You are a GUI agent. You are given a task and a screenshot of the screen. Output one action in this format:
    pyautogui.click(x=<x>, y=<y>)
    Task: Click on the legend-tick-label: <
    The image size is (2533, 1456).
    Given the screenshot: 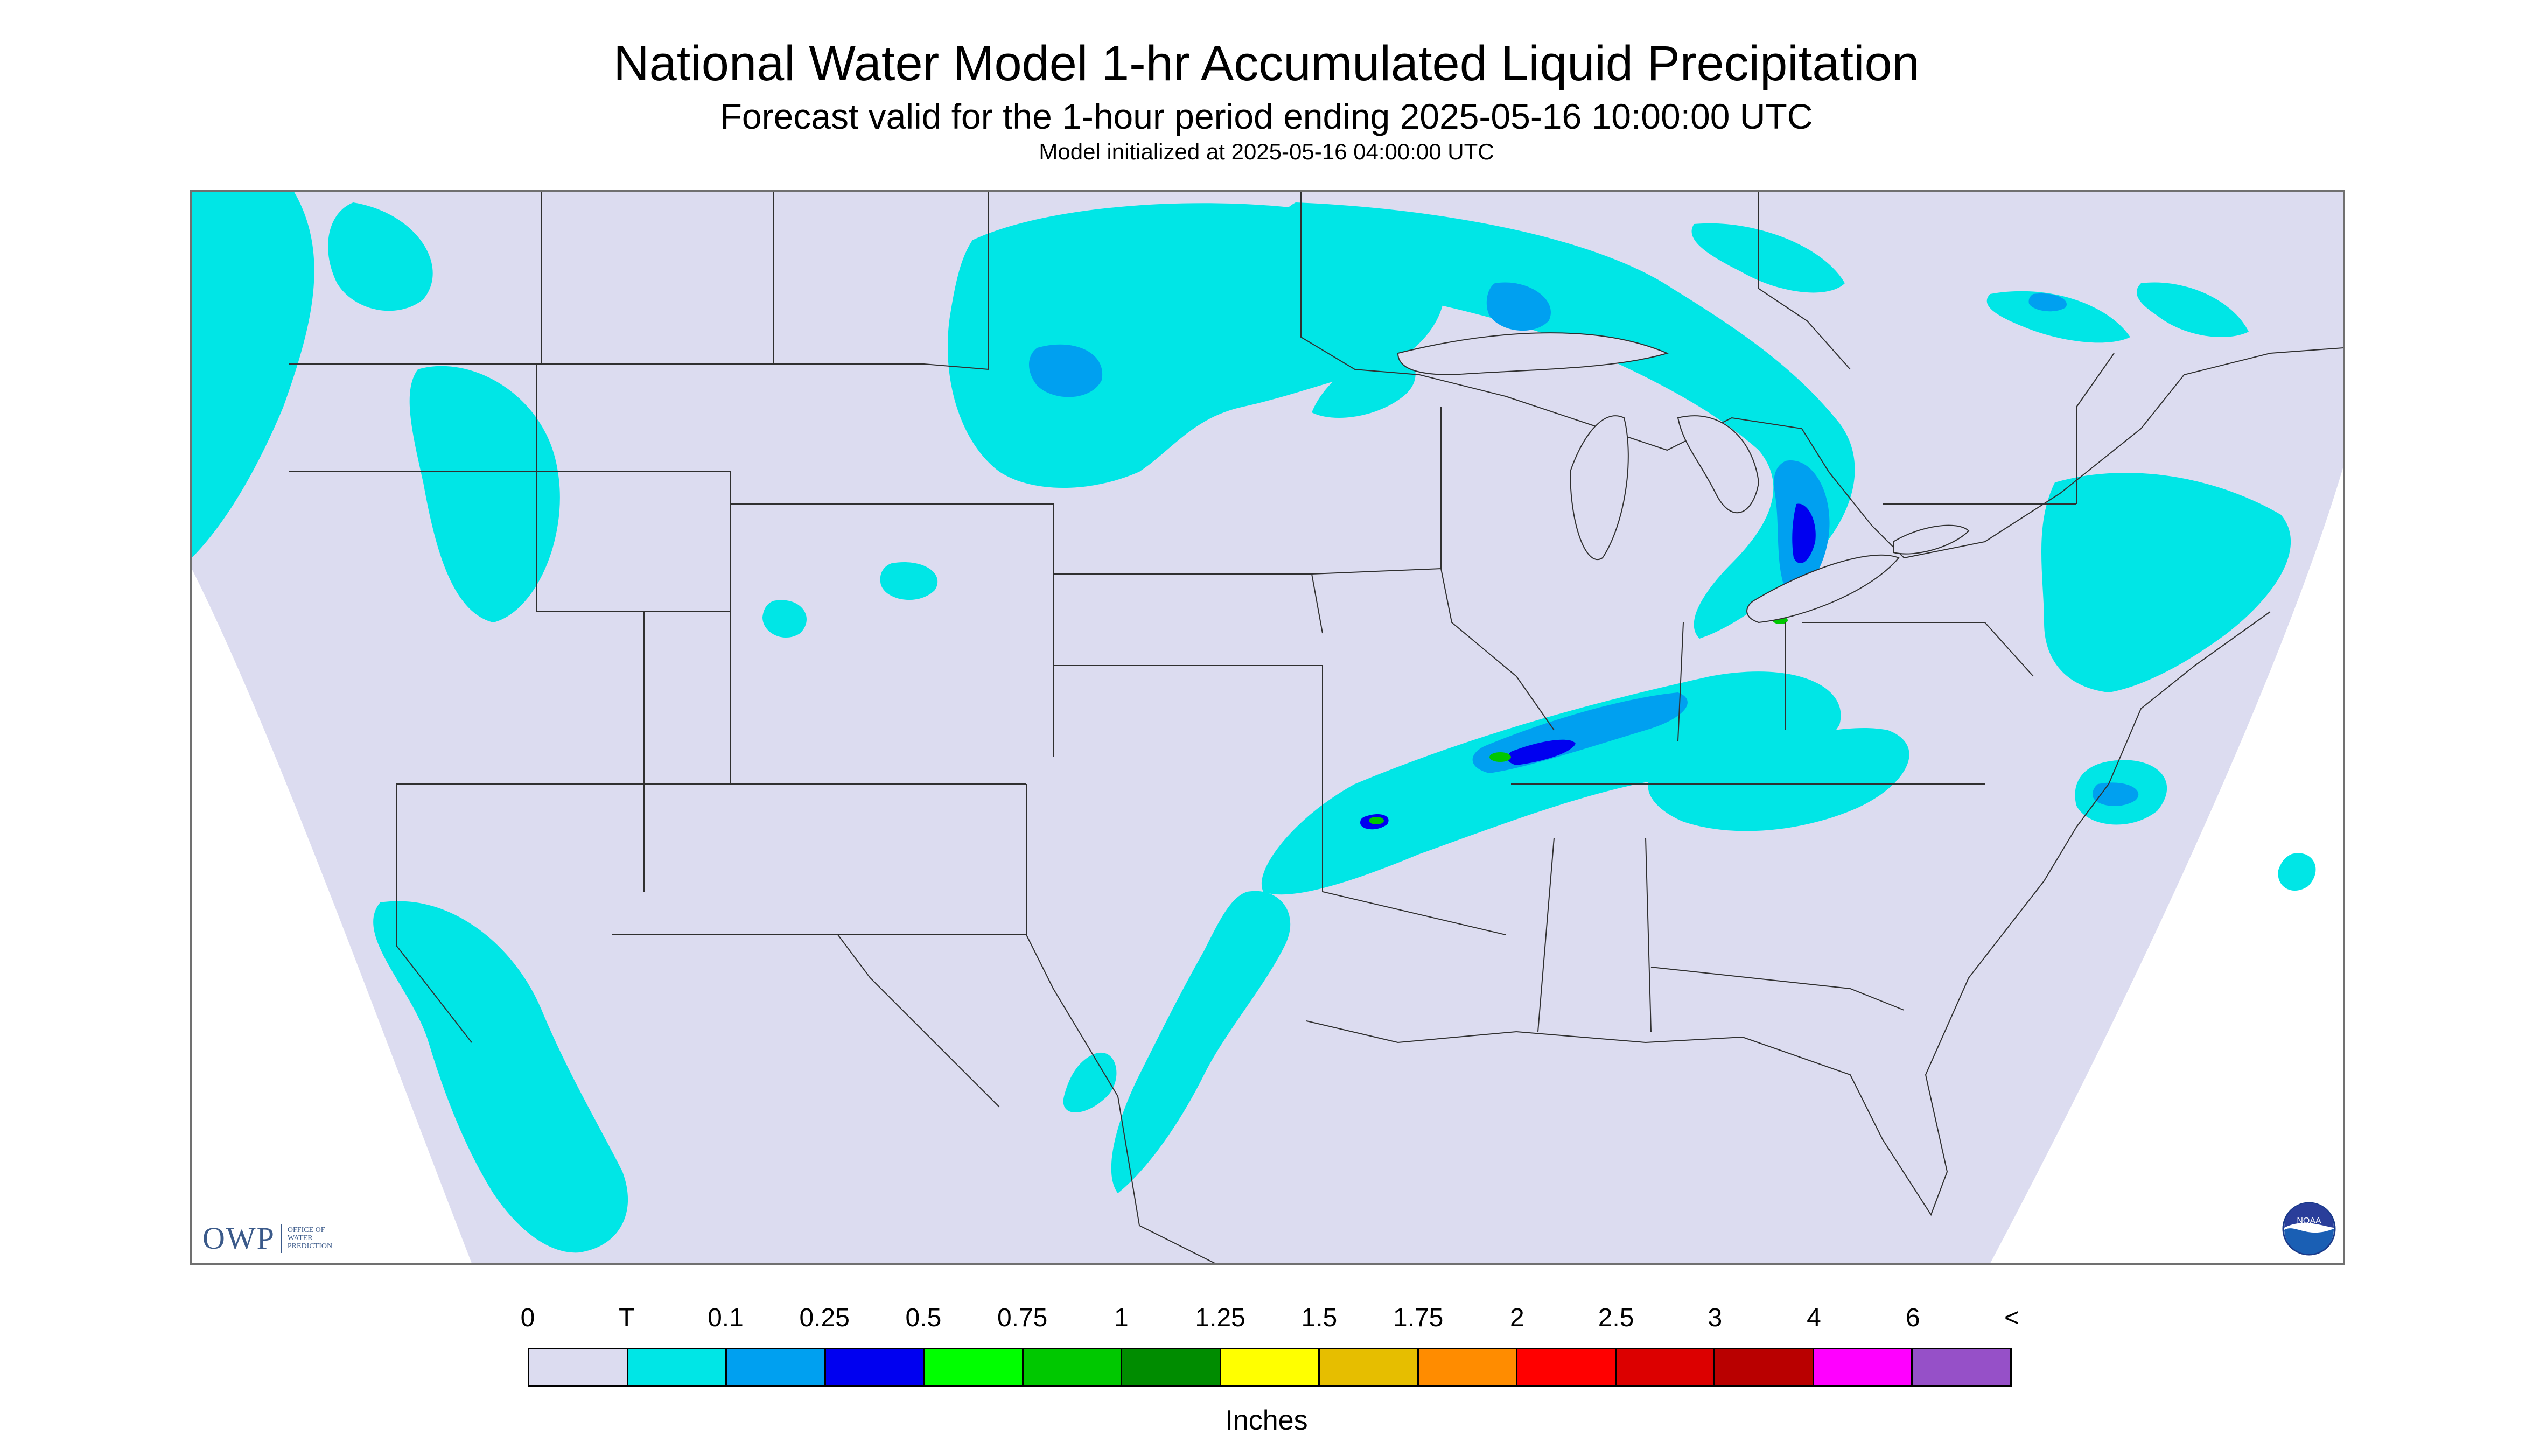 What is the action you would take?
    pyautogui.click(x=2012, y=1318)
    